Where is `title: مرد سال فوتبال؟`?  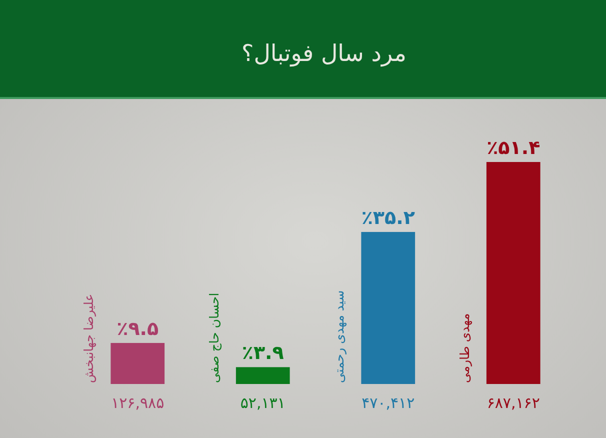 title: مرد سال فوتبال؟ is located at coordinates (324, 54).